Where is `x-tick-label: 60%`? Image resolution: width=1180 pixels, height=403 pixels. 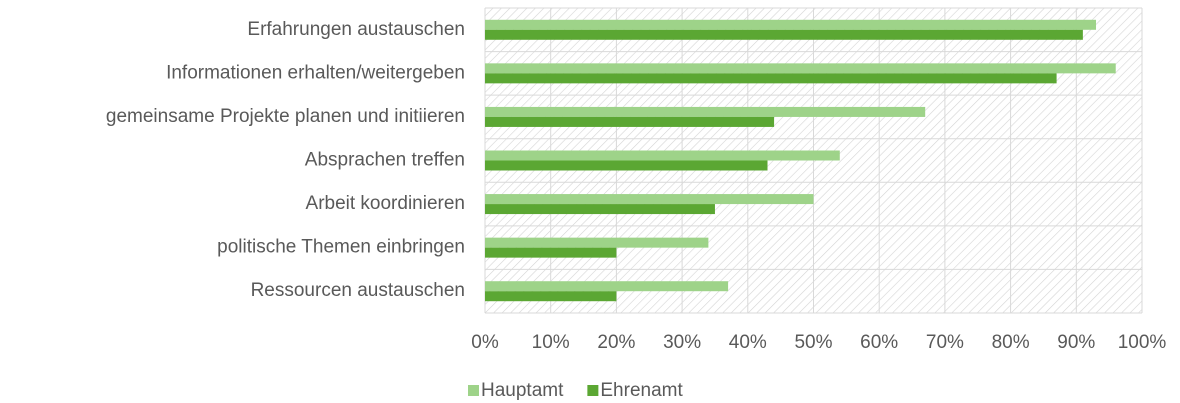
x-tick-label: 60% is located at coordinates (879, 342).